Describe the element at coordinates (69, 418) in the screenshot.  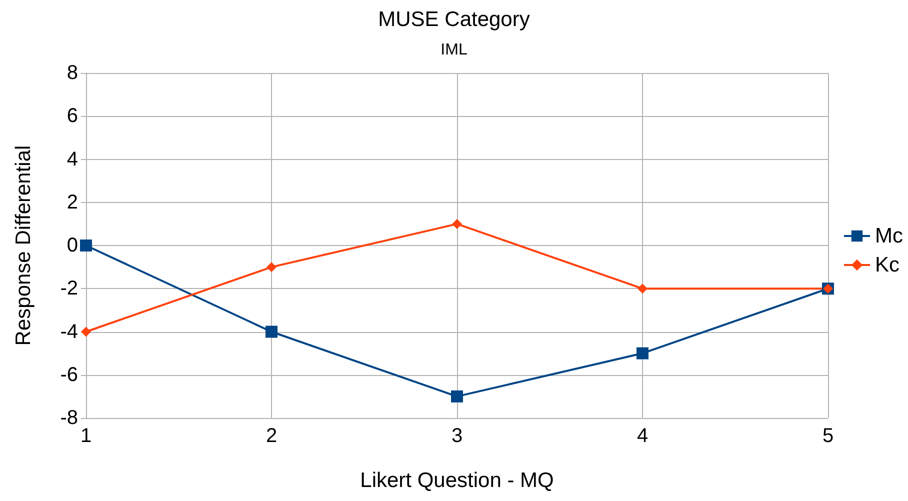
I see `y-tick-label: -8` at that location.